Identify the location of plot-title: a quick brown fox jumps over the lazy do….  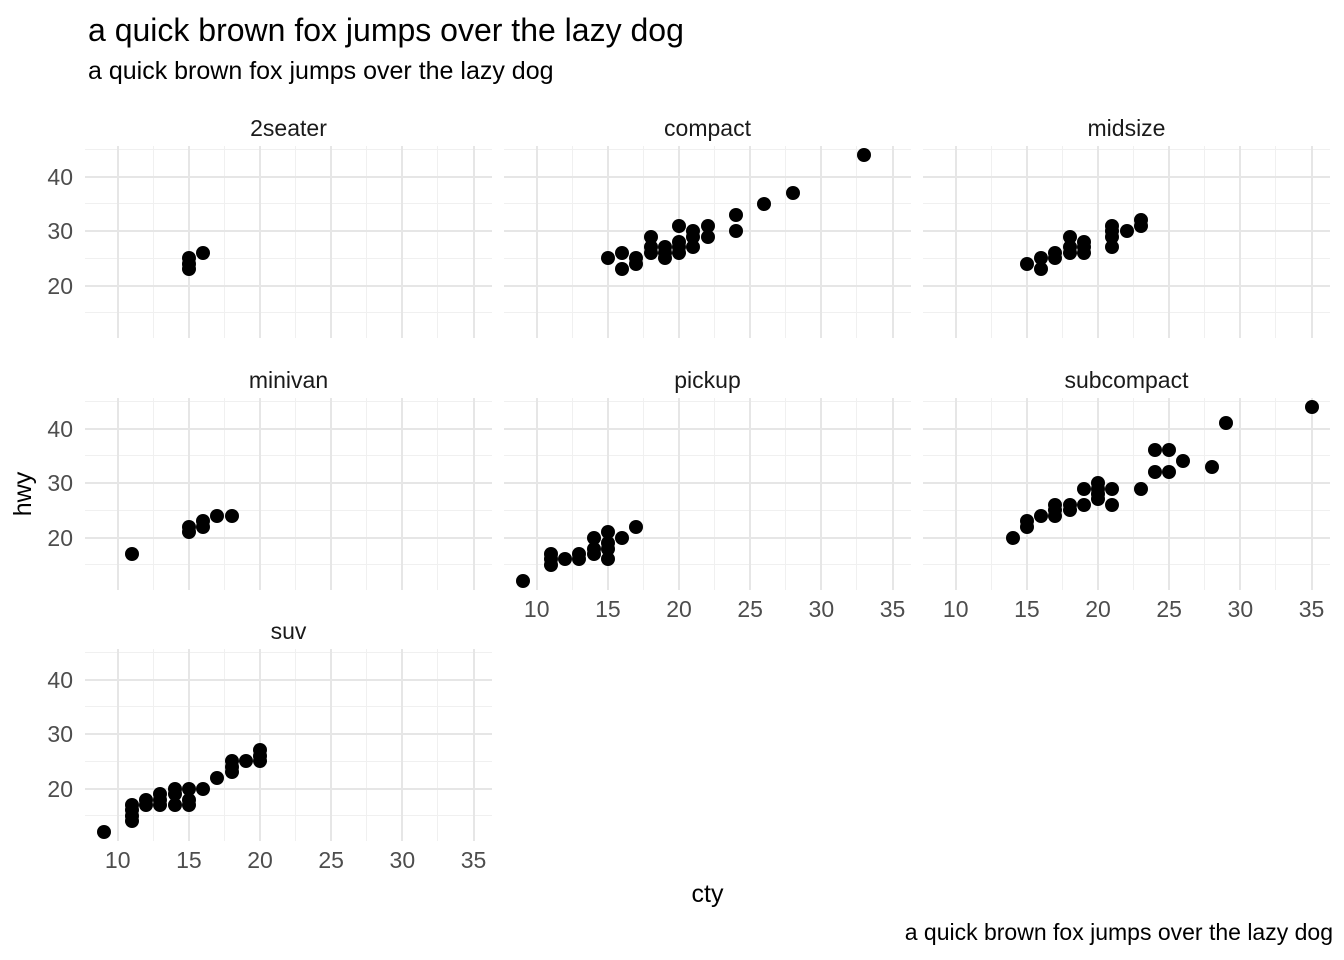
(386, 30).